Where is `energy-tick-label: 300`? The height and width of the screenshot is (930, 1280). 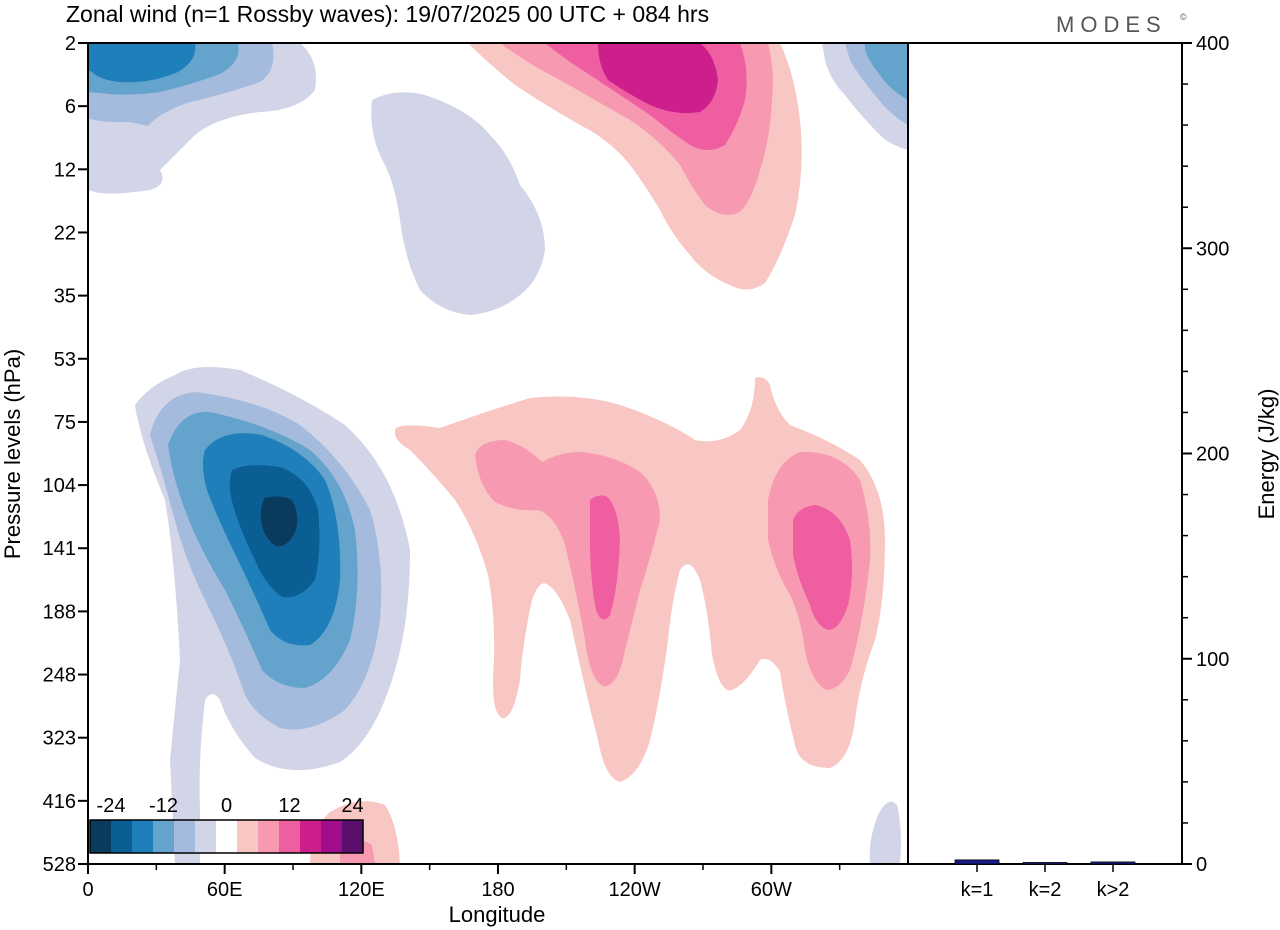 energy-tick-label: 300 is located at coordinates (1212, 249).